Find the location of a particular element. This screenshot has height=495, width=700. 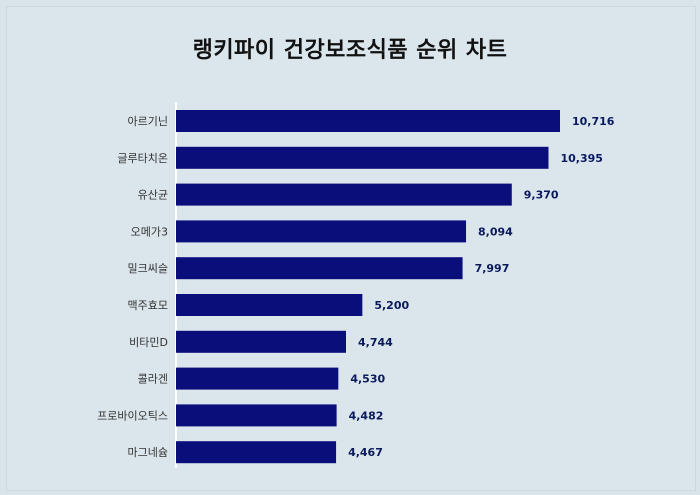

value-label: 4,530 is located at coordinates (367, 379).